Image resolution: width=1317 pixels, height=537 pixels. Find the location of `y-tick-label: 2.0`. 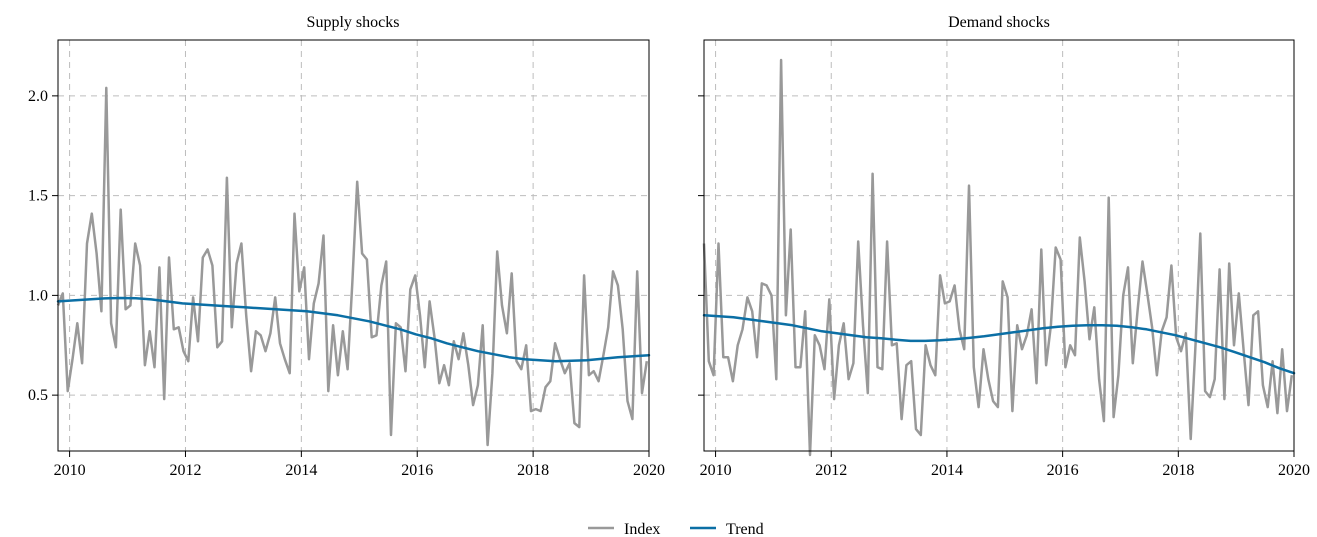

y-tick-label: 2.0 is located at coordinates (38, 96).